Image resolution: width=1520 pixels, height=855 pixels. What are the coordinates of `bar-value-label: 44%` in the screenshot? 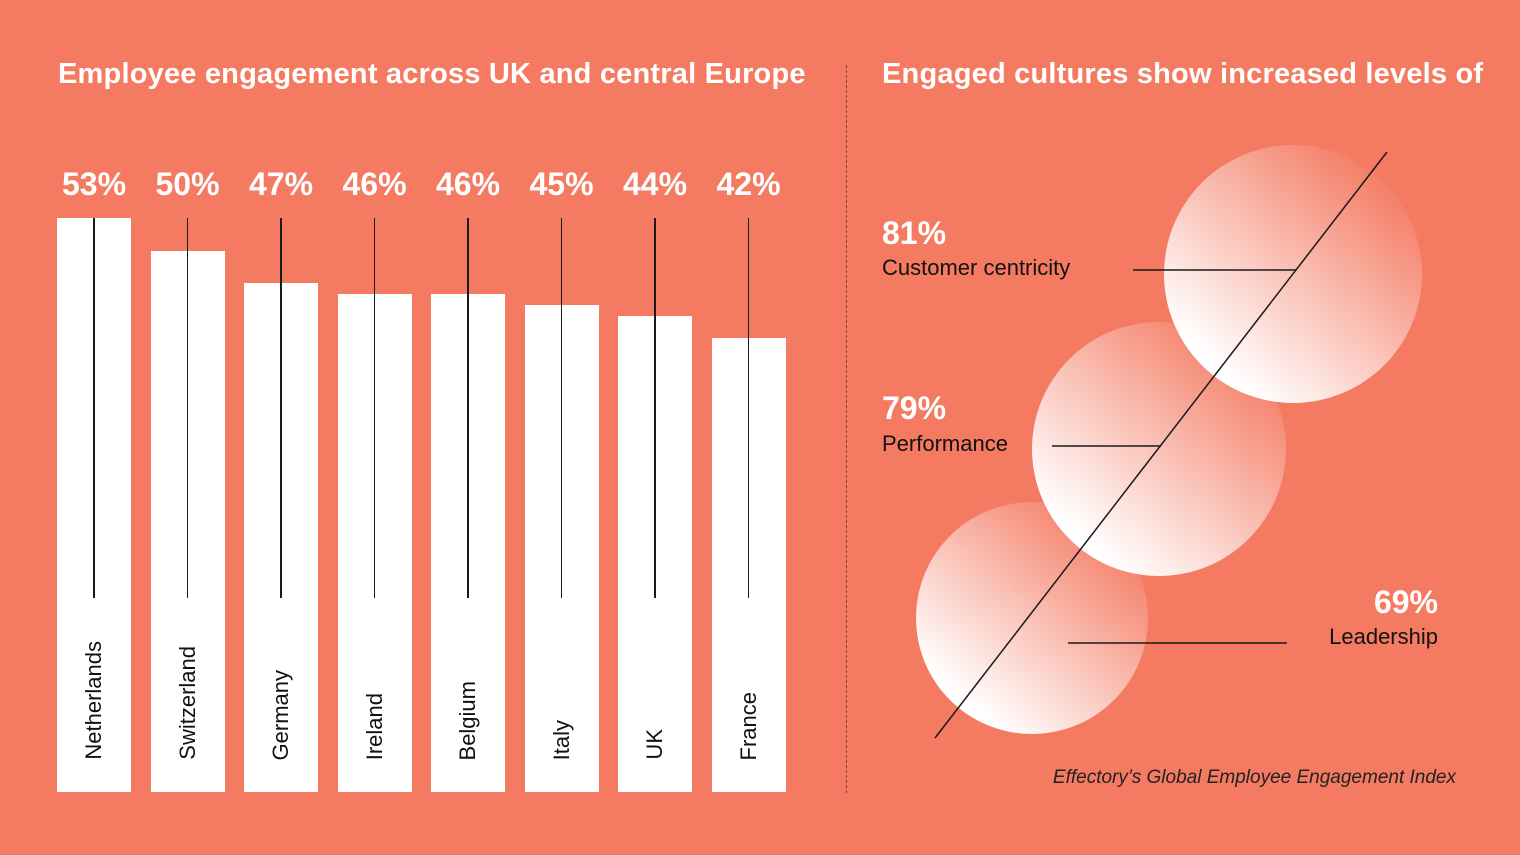 It's located at (655, 184).